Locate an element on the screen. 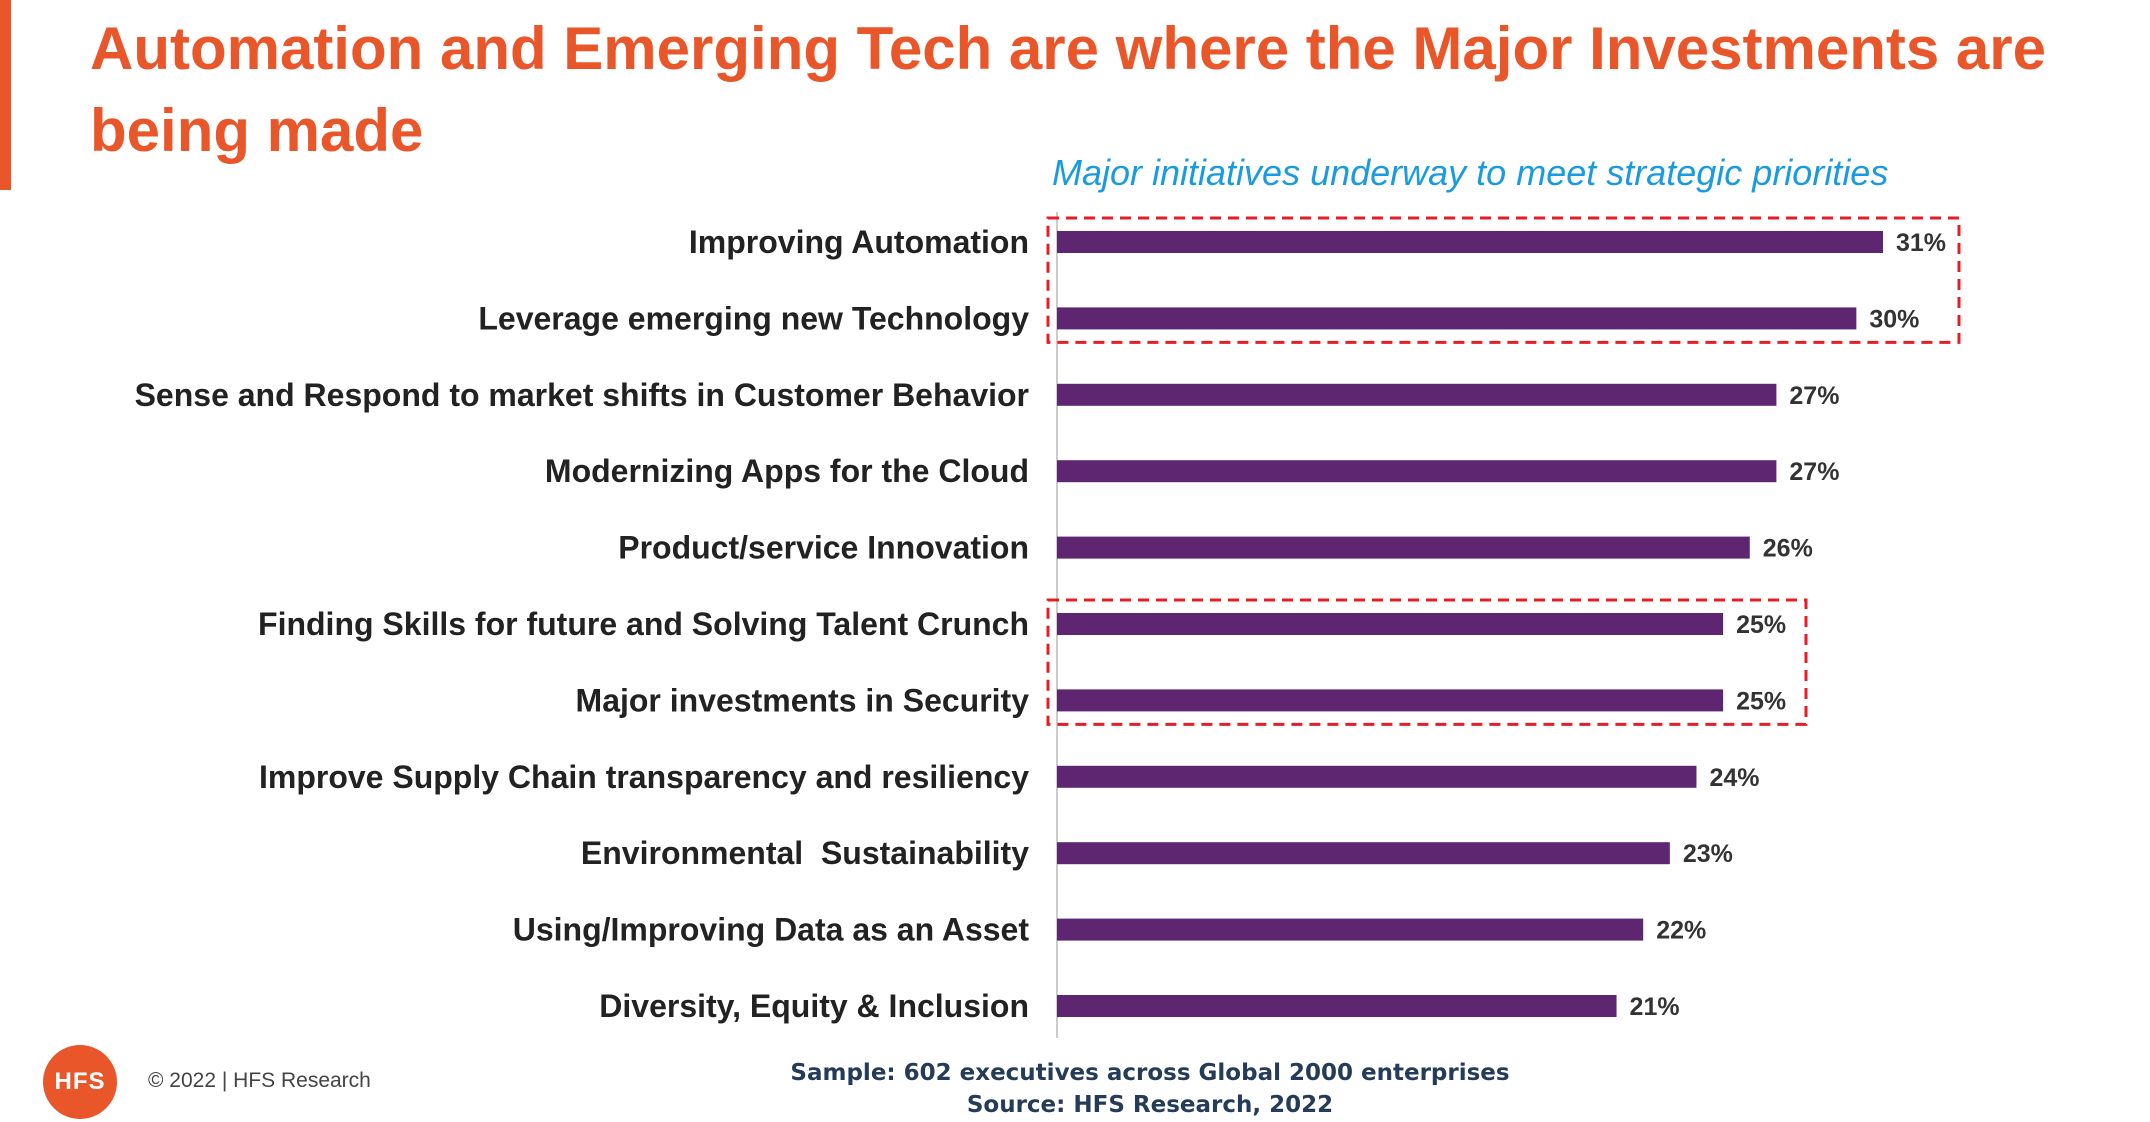 The height and width of the screenshot is (1122, 2150). source-note: Source: HFS Research, 2022 is located at coordinates (1150, 1105).